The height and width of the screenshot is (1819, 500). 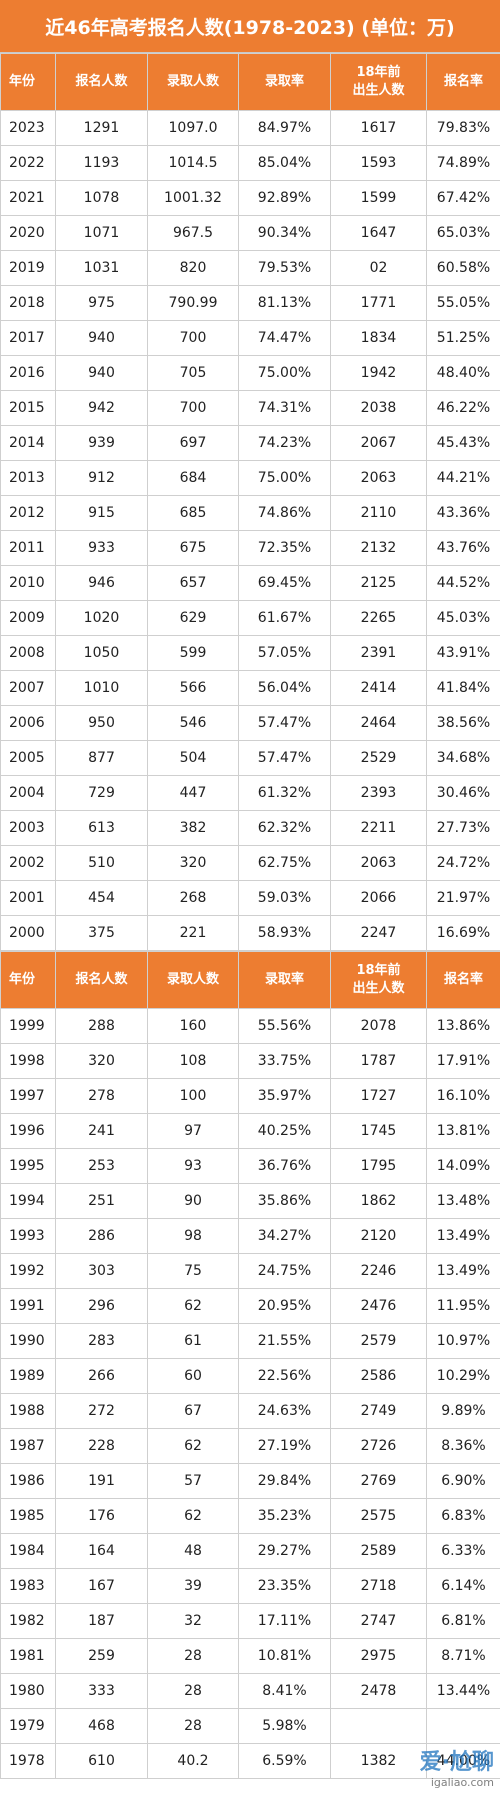 I want to click on cell-applicants: 613, so click(x=101, y=828).